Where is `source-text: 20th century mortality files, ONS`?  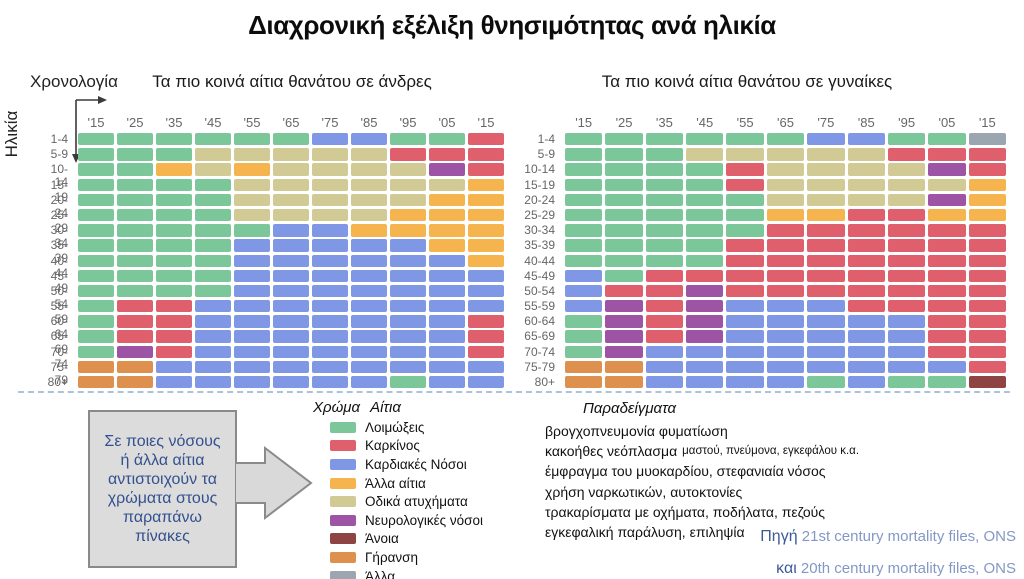
source-text: 20th century mortality files, ONS is located at coordinates (908, 568).